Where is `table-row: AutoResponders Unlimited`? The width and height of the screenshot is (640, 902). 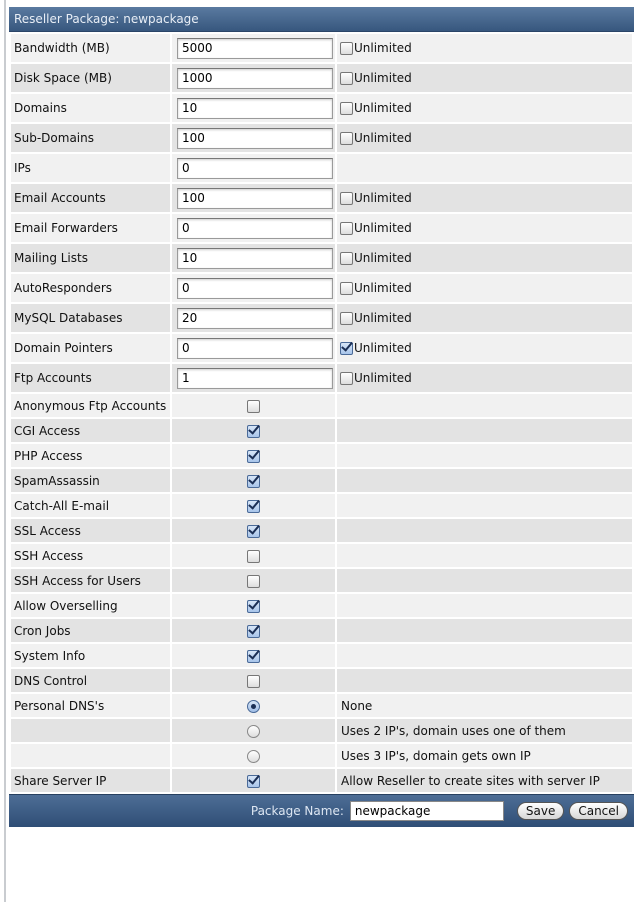 table-row: AutoResponders Unlimited is located at coordinates (321, 288).